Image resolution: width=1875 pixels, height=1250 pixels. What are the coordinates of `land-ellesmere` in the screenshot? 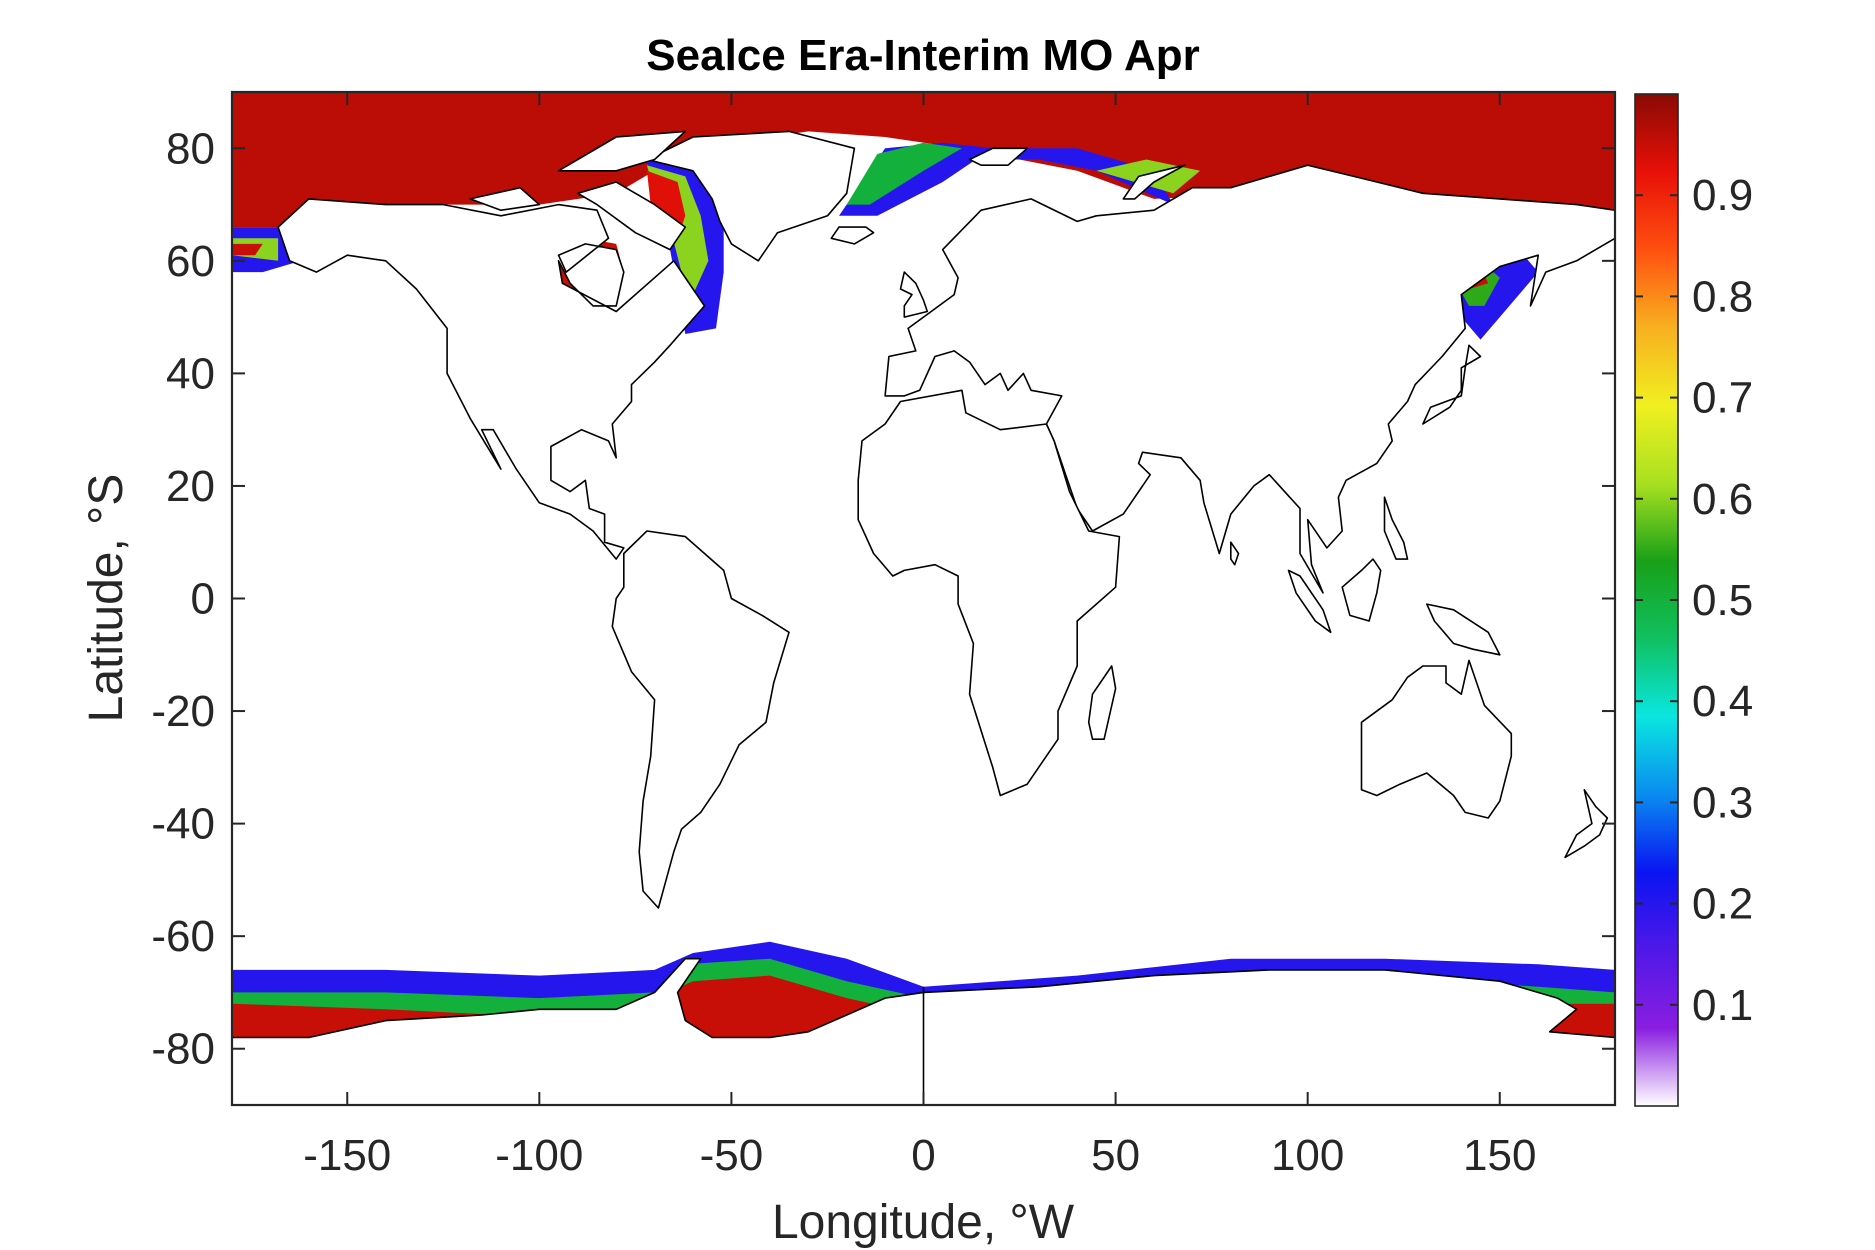 It's located at (622, 151).